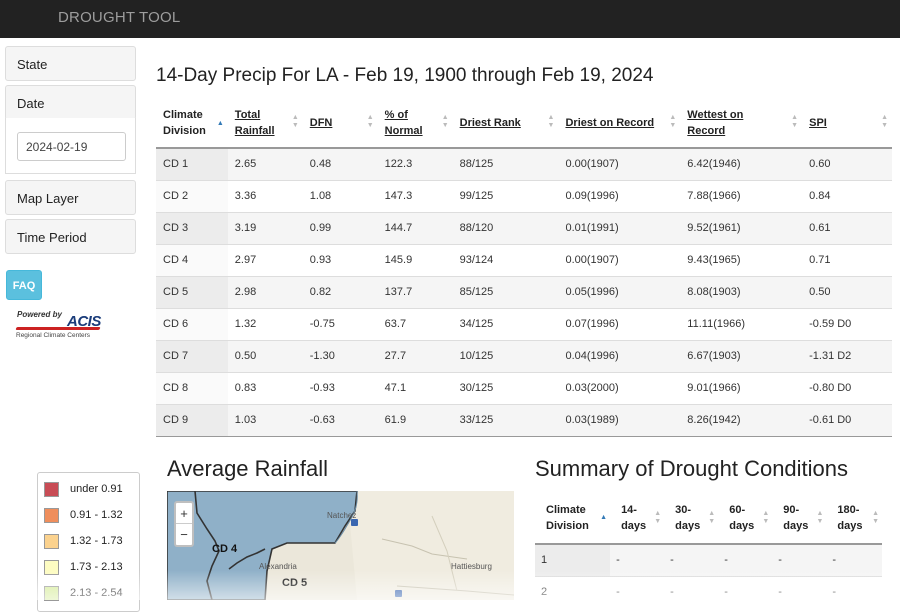 The image size is (900, 612). I want to click on table-cell: 9.52(1961), so click(741, 227).